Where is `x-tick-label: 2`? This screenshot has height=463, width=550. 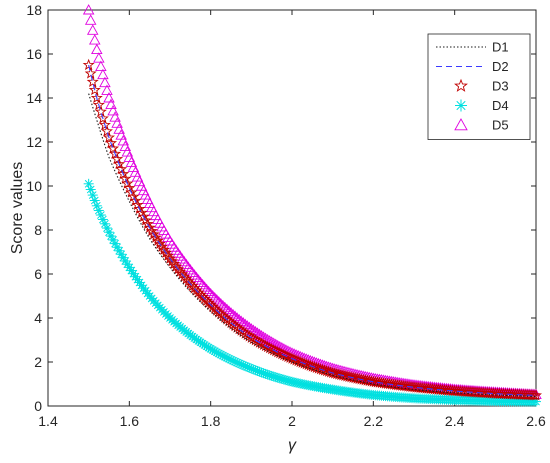
x-tick-label: 2 is located at coordinates (292, 421).